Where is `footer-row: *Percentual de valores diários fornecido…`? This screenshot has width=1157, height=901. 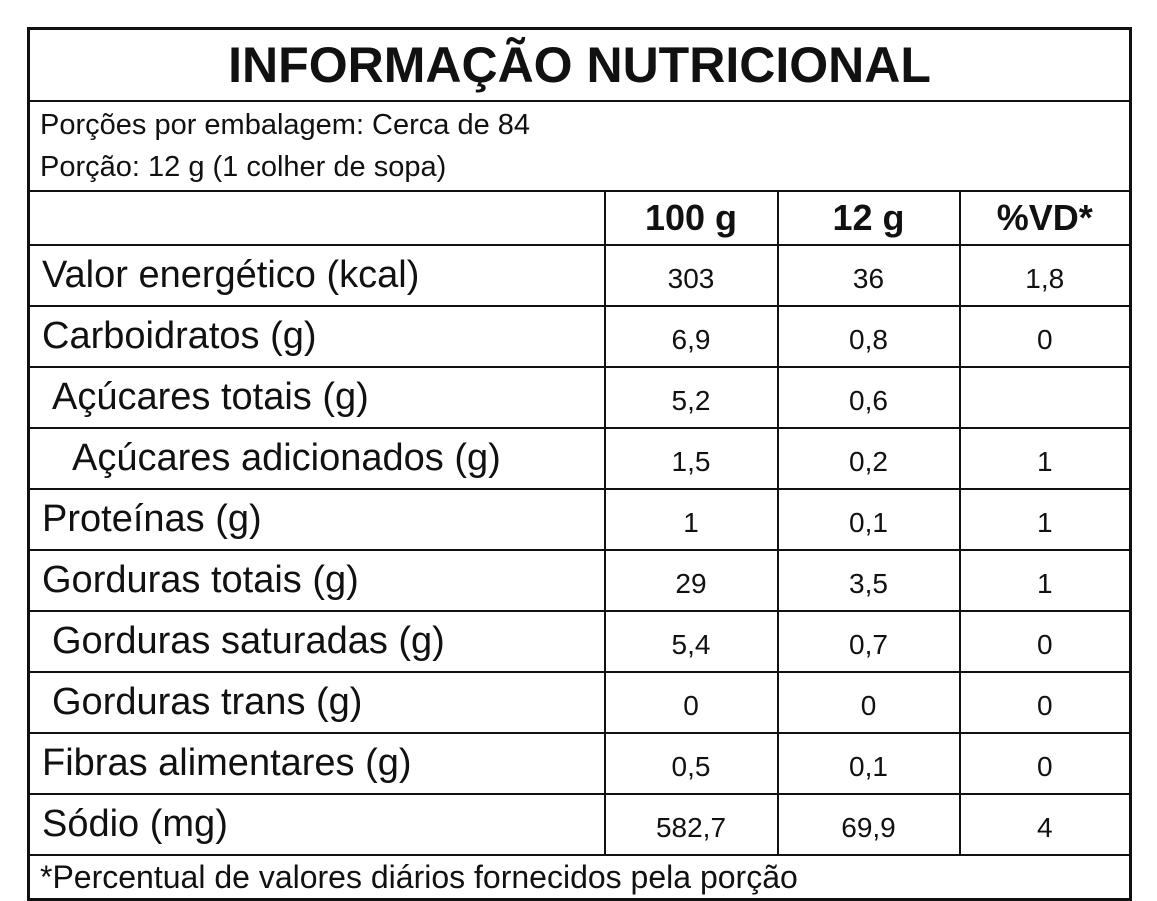
footer-row: *Percentual de valores diários fornecido… is located at coordinates (579, 877).